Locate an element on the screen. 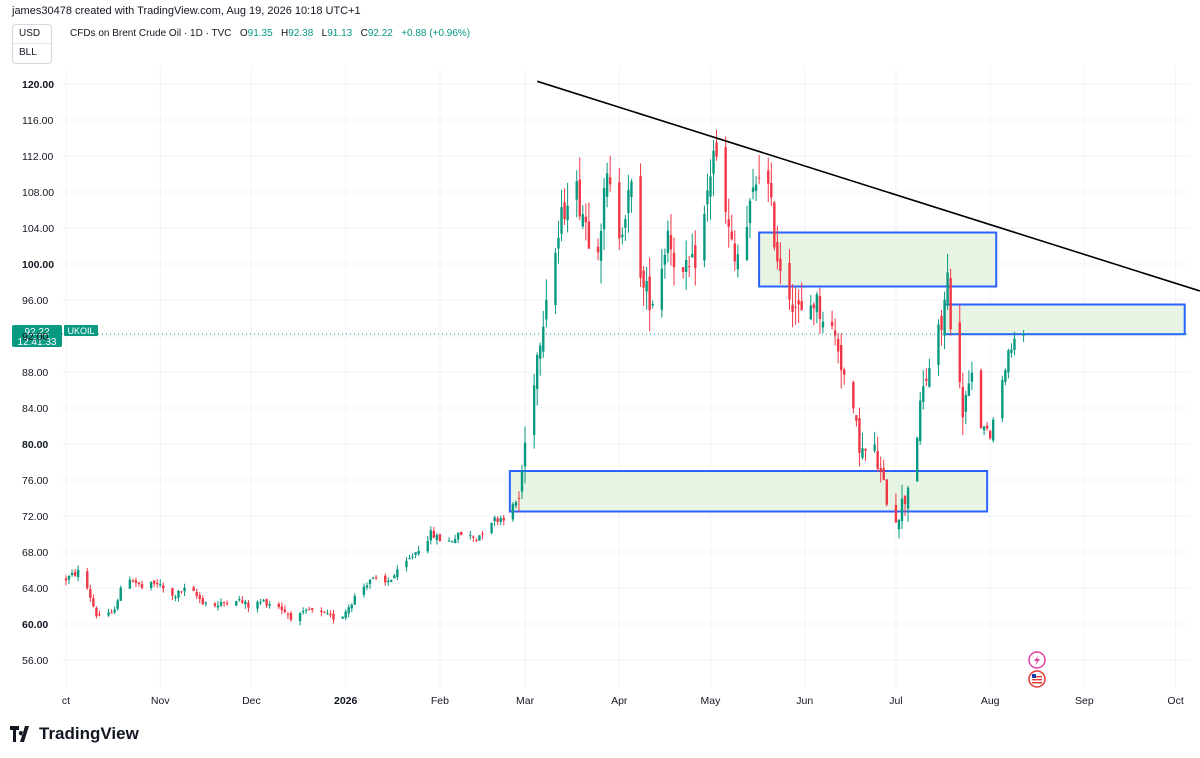 Image resolution: width=1200 pixels, height=758 pixels. x-tick-label: Jun is located at coordinates (804, 701).